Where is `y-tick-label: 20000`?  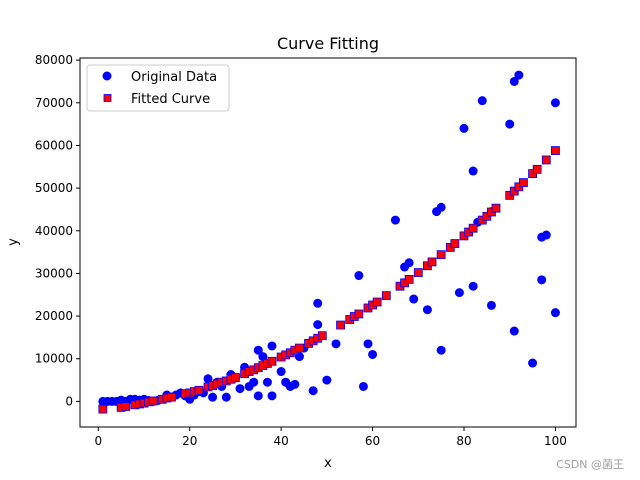
y-tick-label: 20000 is located at coordinates (54, 316).